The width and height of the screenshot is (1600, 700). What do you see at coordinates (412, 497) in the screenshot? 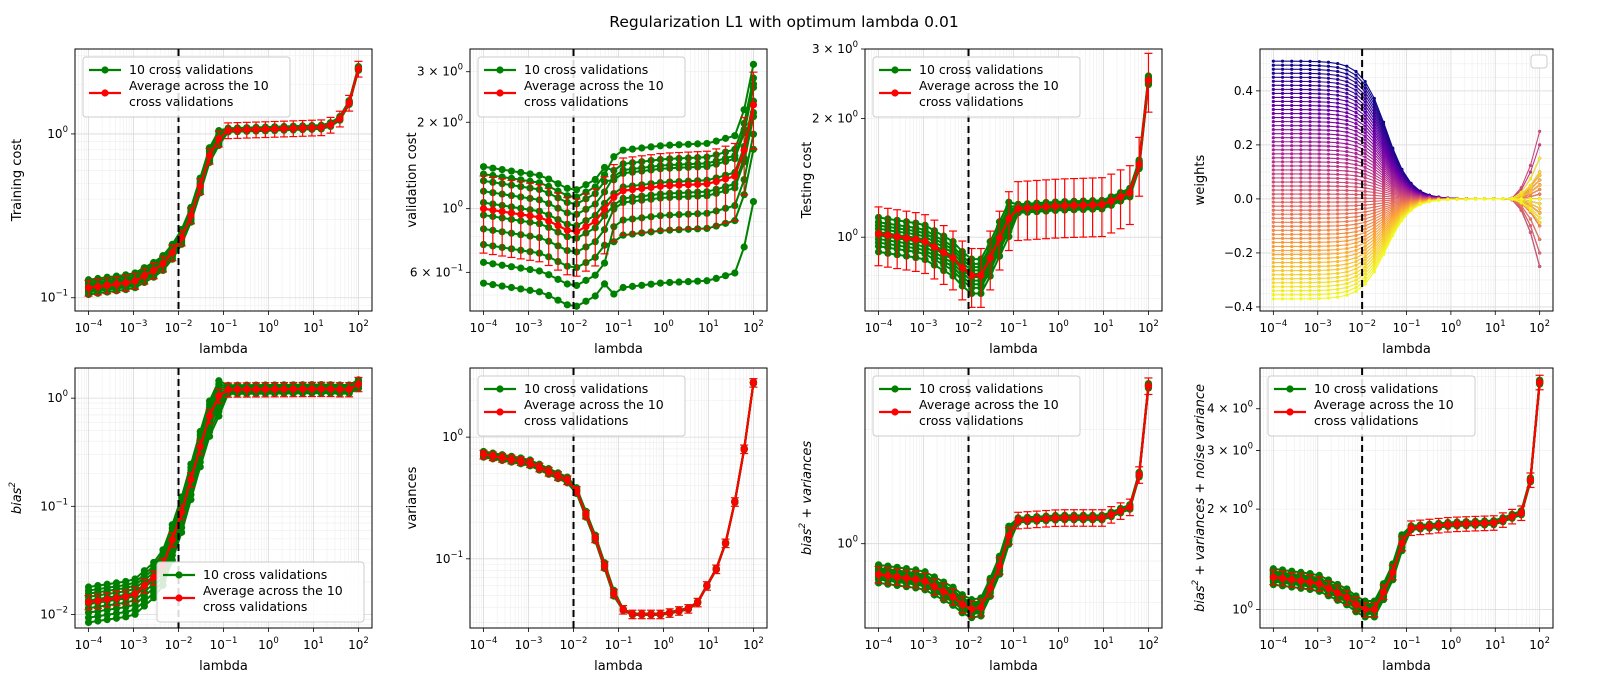
I see `ylabel: variances` at bounding box center [412, 497].